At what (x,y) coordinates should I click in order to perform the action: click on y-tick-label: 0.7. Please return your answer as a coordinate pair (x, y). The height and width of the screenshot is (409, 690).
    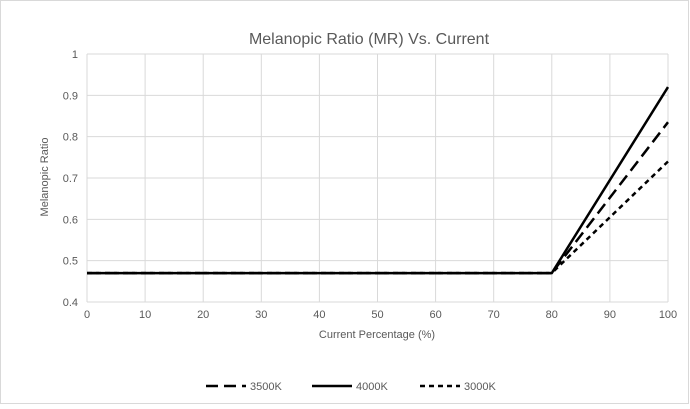
    Looking at the image, I should click on (70, 179).